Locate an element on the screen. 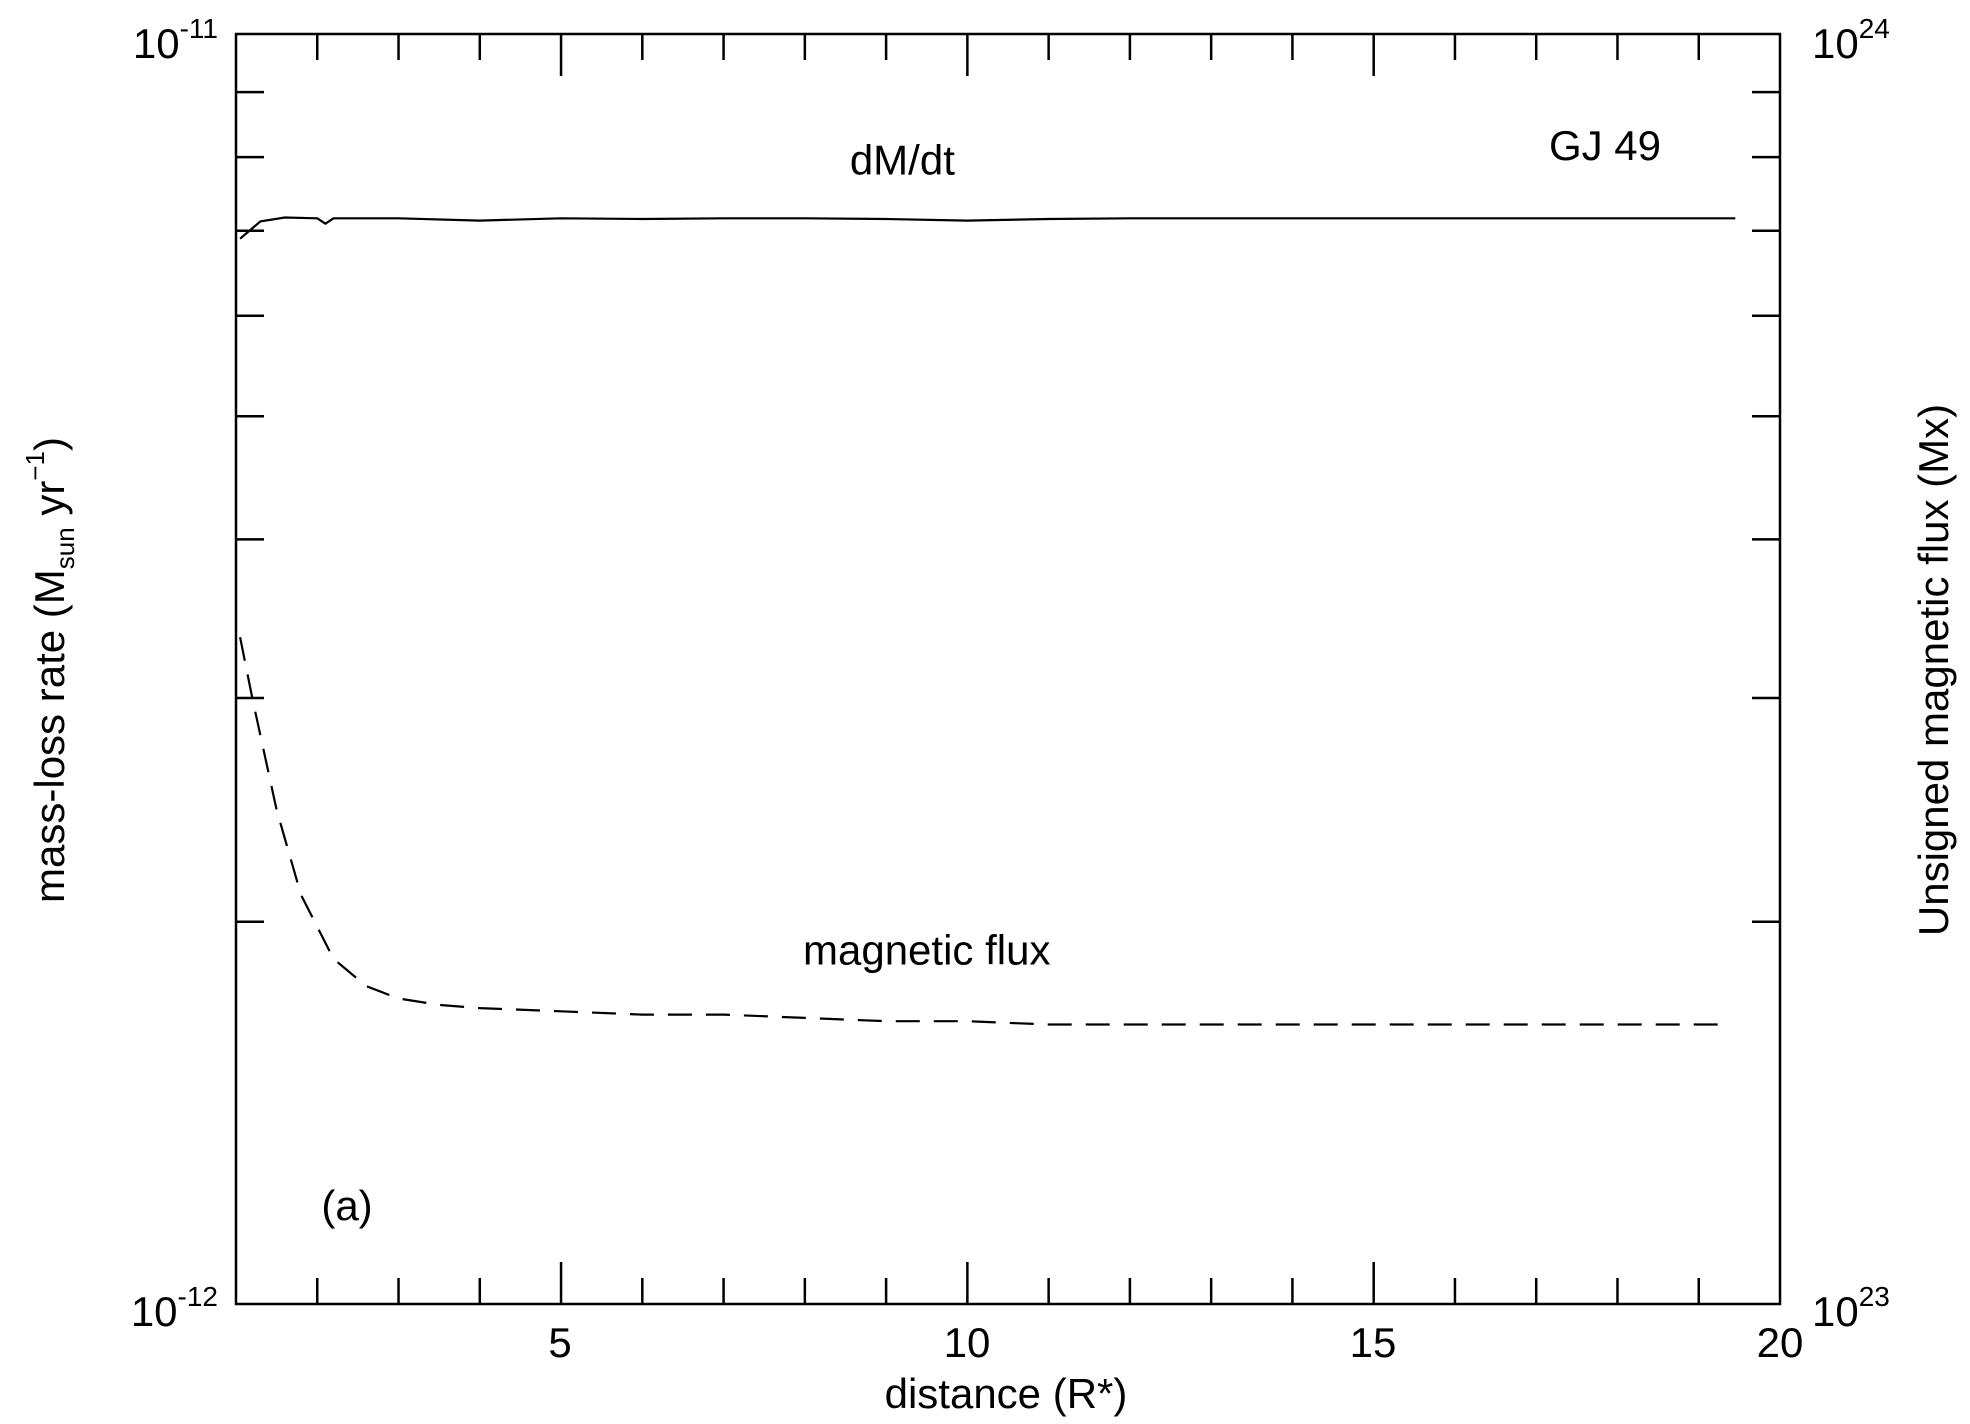 The height and width of the screenshot is (1424, 1970). y-right-axis-label: Unsigned magnetic flux (Mx) is located at coordinates (1933, 670).